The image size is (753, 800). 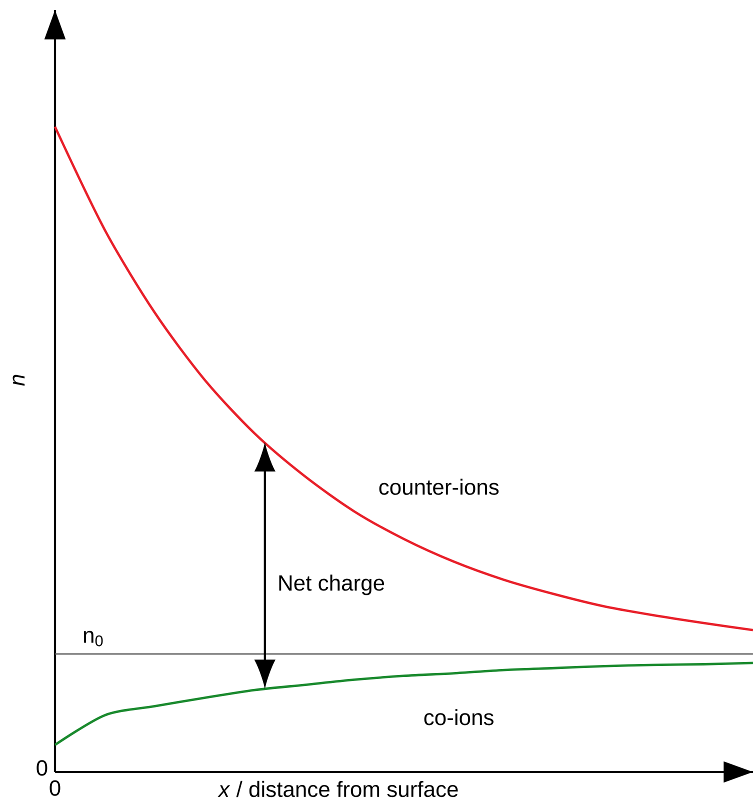 I want to click on x-axis-title: x / distance from surface, so click(x=338, y=789).